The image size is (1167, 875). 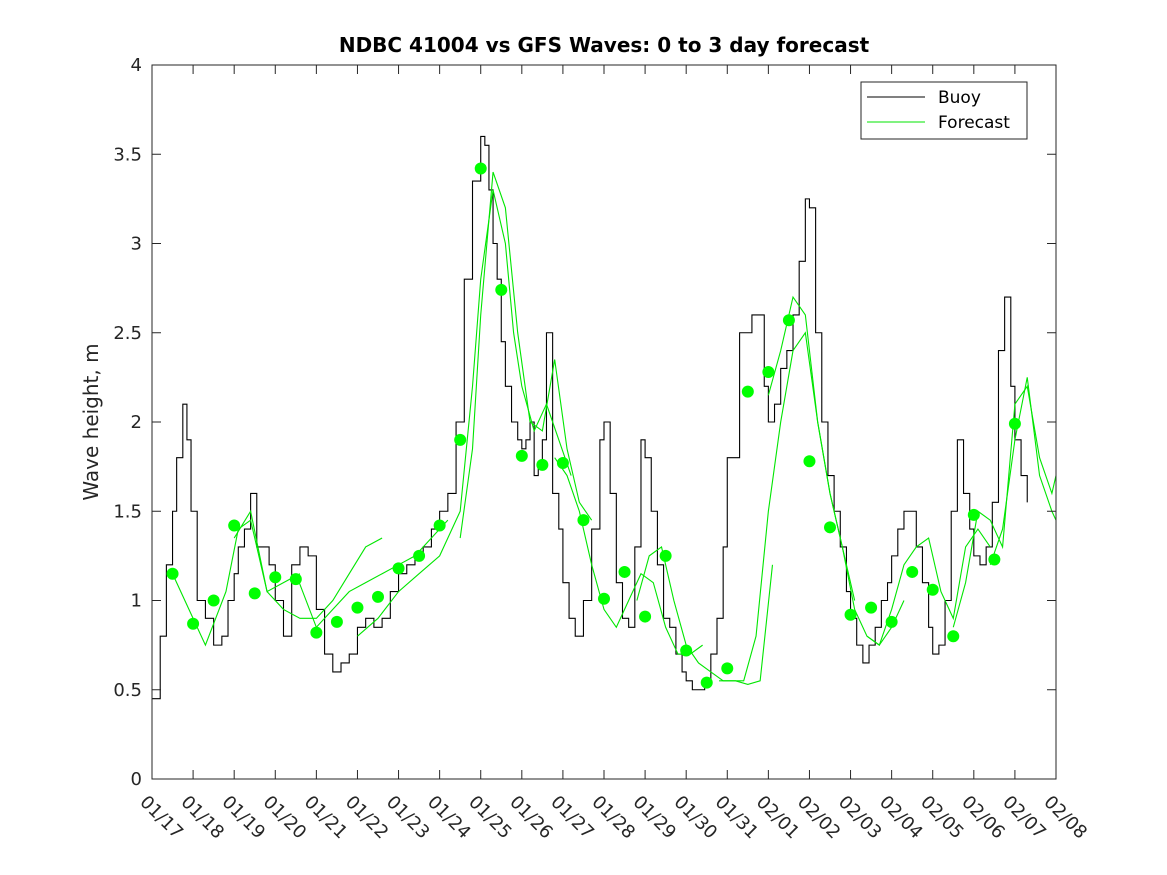 I want to click on legend-forecast-label: Forecast, so click(x=974, y=123).